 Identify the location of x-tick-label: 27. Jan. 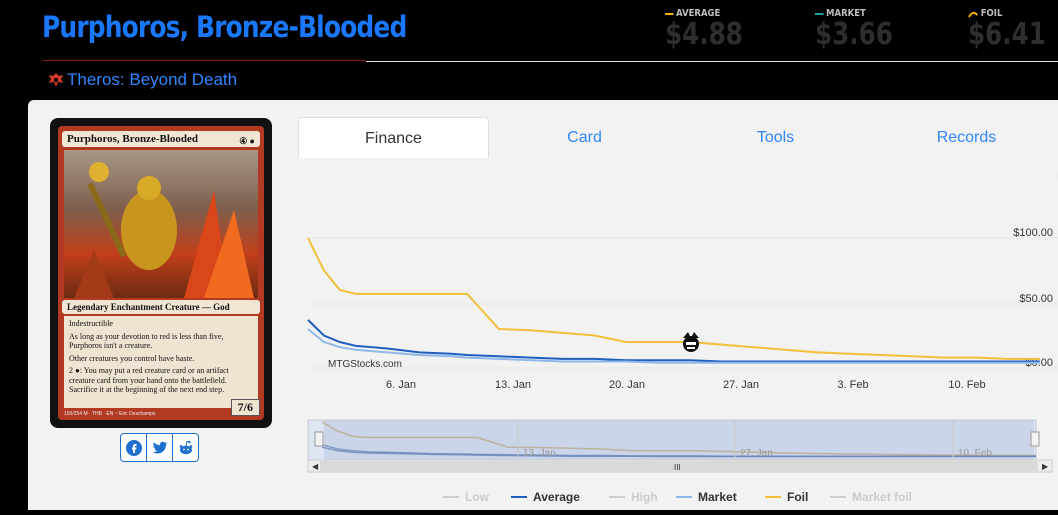
(741, 385).